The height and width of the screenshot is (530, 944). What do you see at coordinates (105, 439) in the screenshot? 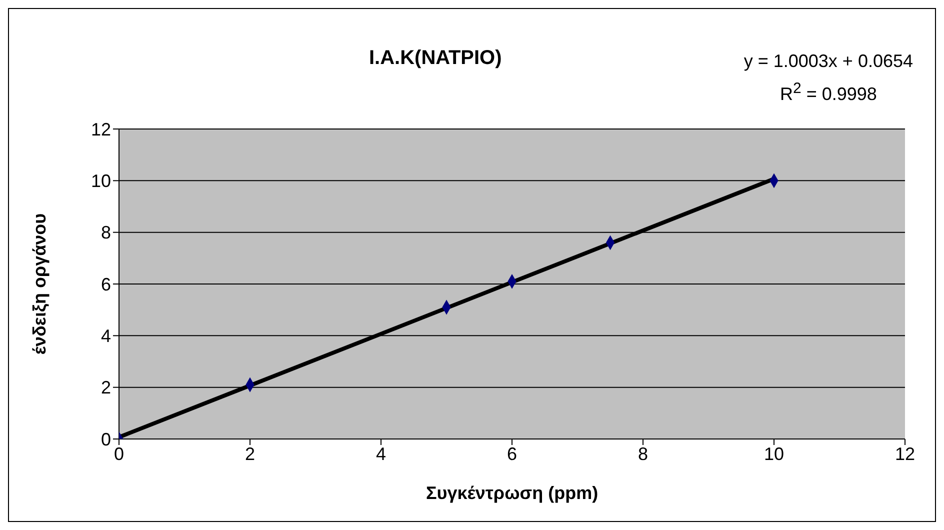
I see `y-tick-label: 0` at bounding box center [105, 439].